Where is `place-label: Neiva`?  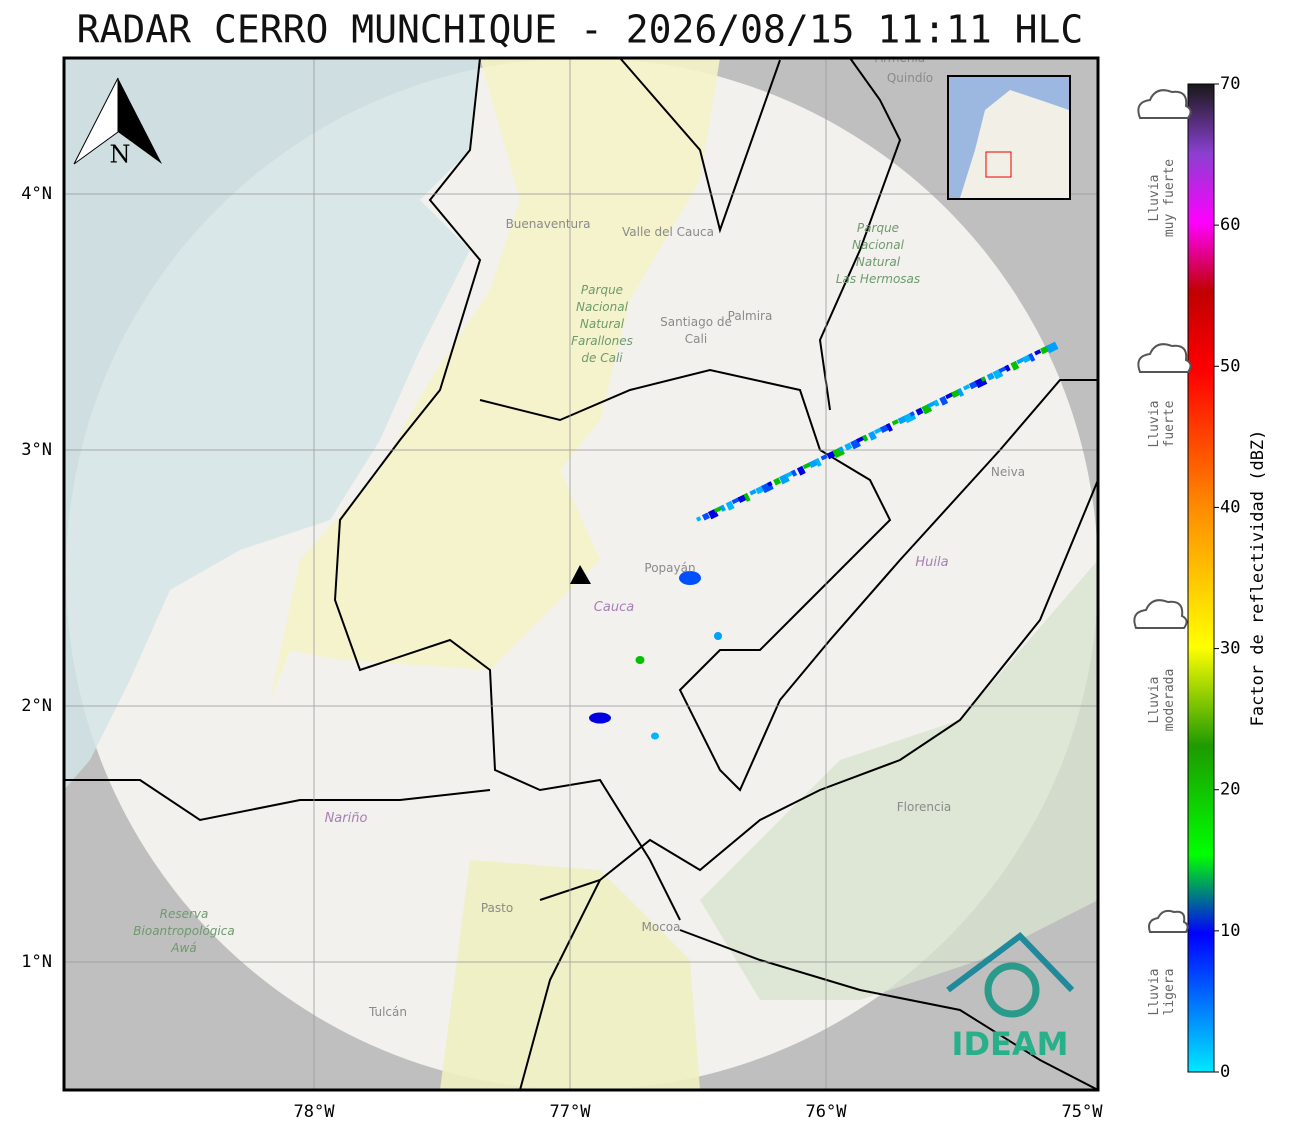 place-label: Neiva is located at coordinates (1008, 472).